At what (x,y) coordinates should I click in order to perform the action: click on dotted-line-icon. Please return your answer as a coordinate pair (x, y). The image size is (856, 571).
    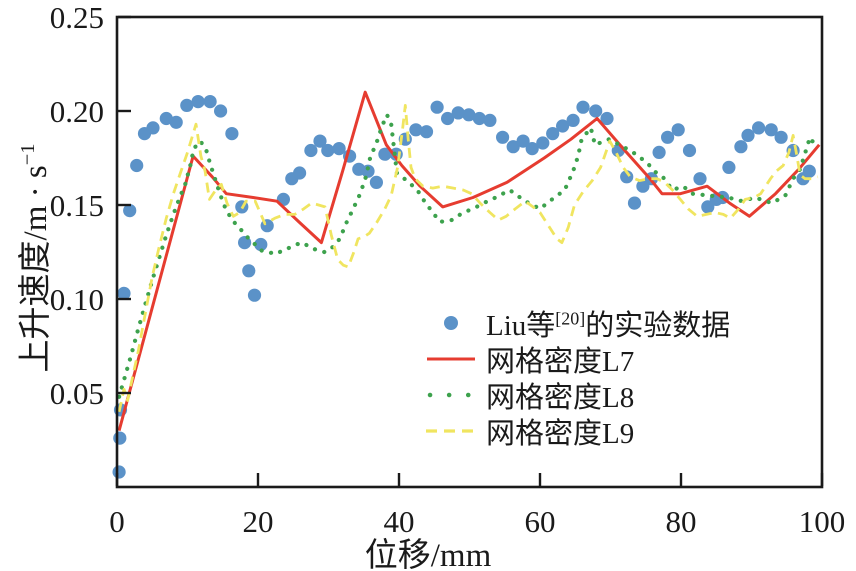
    Looking at the image, I should click on (452, 395).